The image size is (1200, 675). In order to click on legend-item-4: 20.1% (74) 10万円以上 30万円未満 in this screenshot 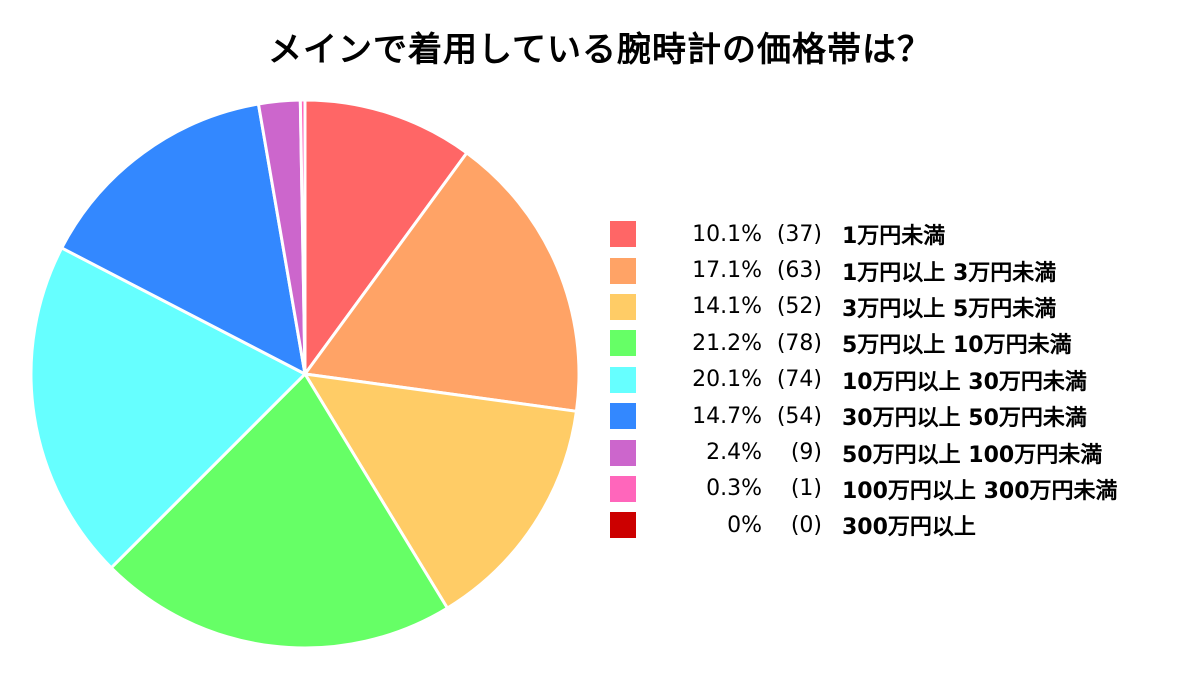, I will do `click(864, 380)`.